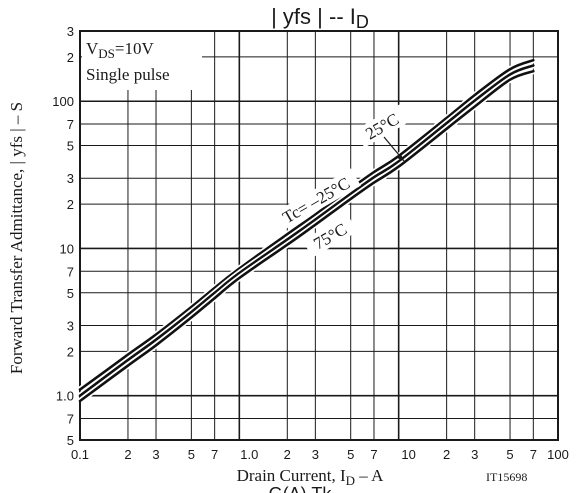 The image size is (584, 493). Describe the element at coordinates (362, 22) in the screenshot. I see `chart-title-sub: D` at that location.